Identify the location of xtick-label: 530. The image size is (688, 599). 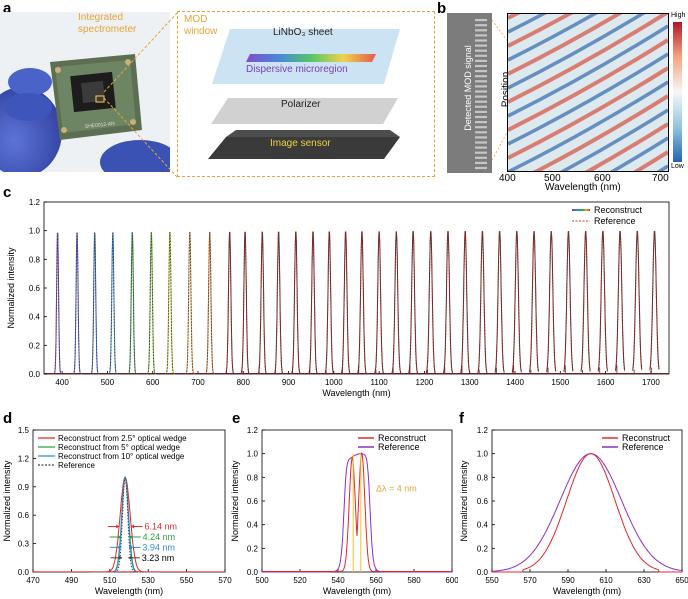
(149, 580).